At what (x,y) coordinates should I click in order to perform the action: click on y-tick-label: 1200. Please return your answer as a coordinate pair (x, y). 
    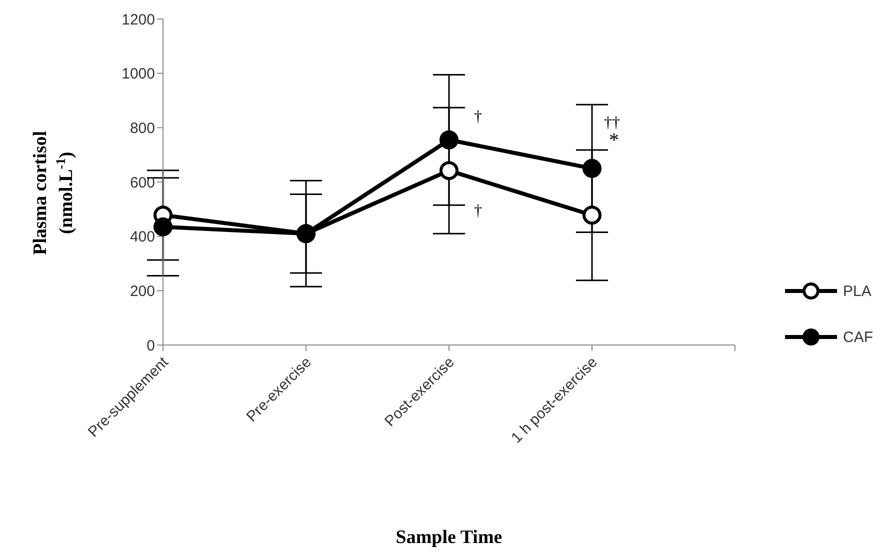
    Looking at the image, I should click on (138, 19).